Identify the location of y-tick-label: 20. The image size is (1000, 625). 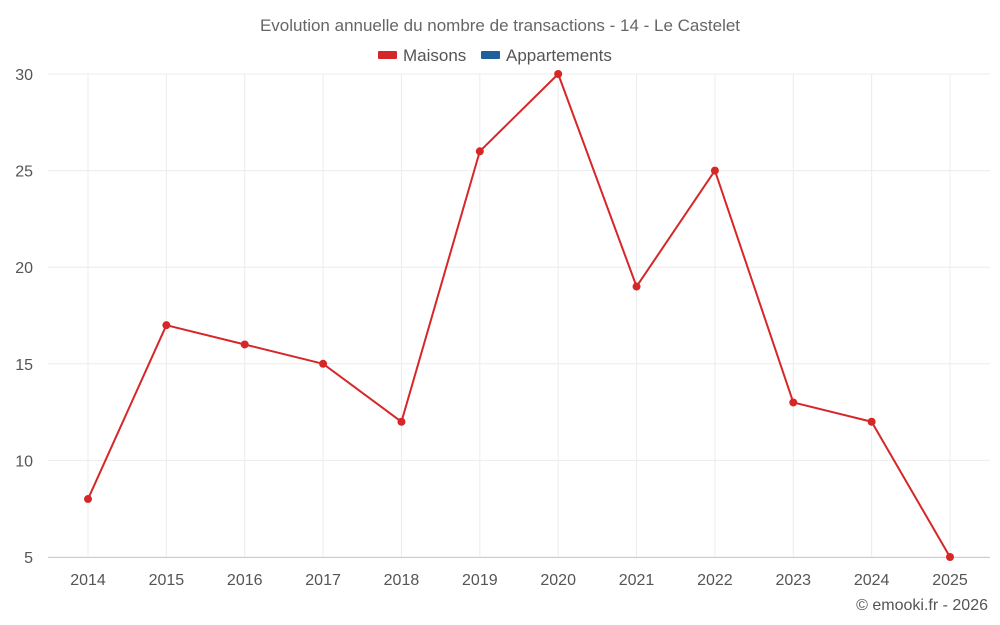
(24, 268).